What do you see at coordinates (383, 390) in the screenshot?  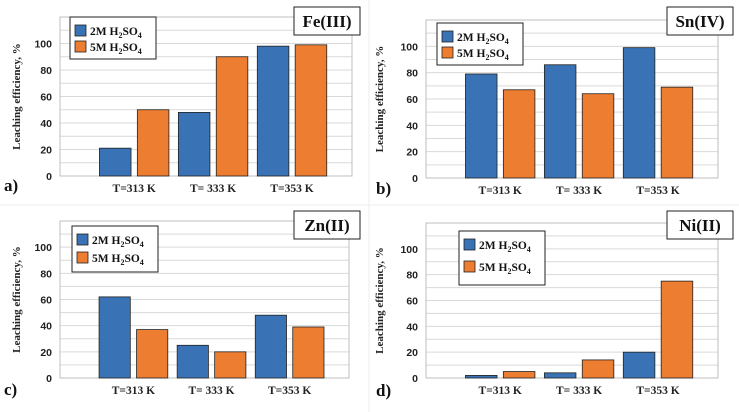 I see `panel-letter: d)` at bounding box center [383, 390].